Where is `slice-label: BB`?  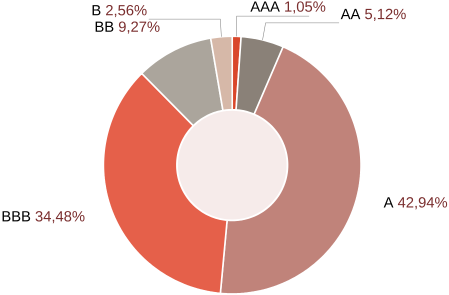
slice-label: BB is located at coordinates (105, 27).